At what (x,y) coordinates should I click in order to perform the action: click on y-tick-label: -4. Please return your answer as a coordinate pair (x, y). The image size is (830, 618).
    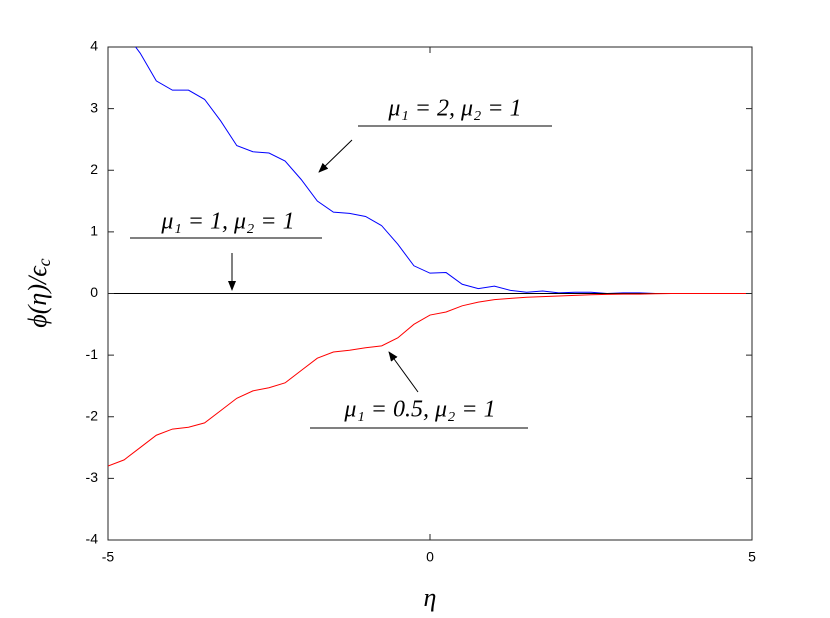
    Looking at the image, I should click on (92, 539).